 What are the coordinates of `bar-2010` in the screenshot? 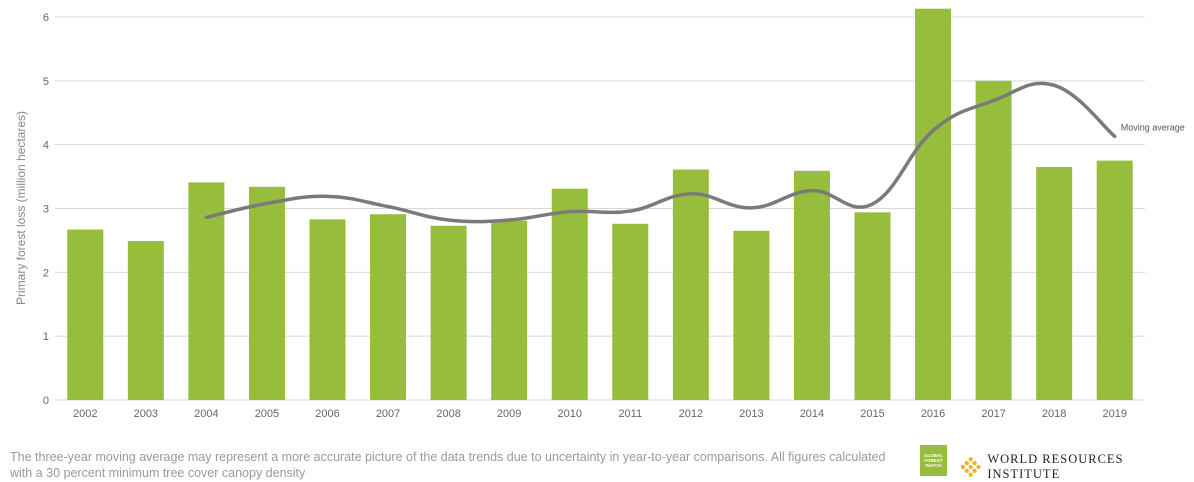 It's located at (569, 294).